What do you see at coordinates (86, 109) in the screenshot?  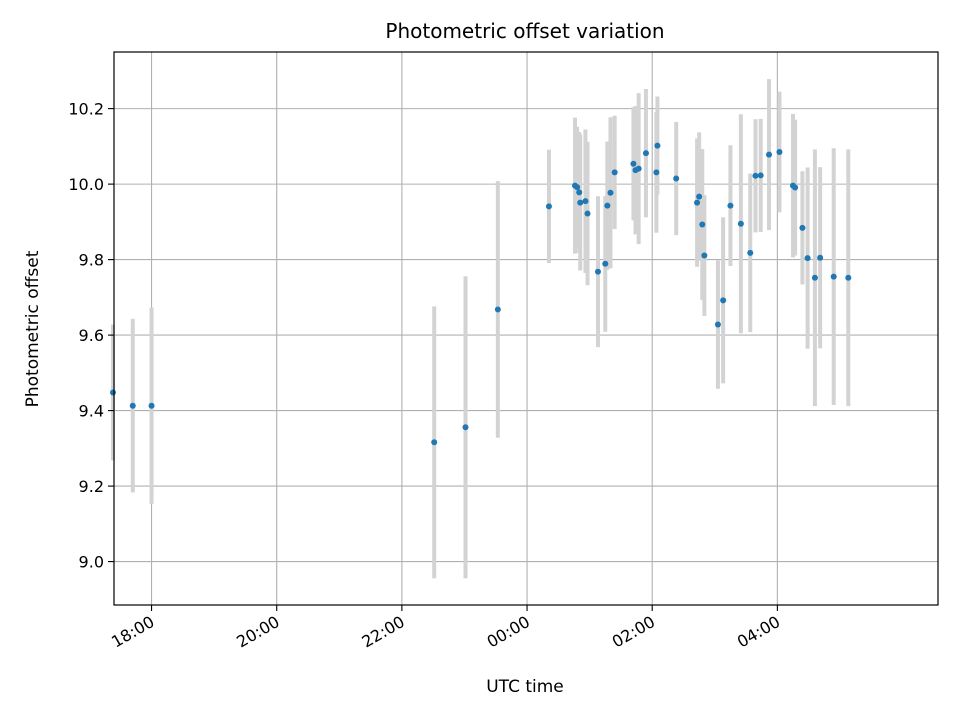 I see `y-tick-label: 10.2` at bounding box center [86, 109].